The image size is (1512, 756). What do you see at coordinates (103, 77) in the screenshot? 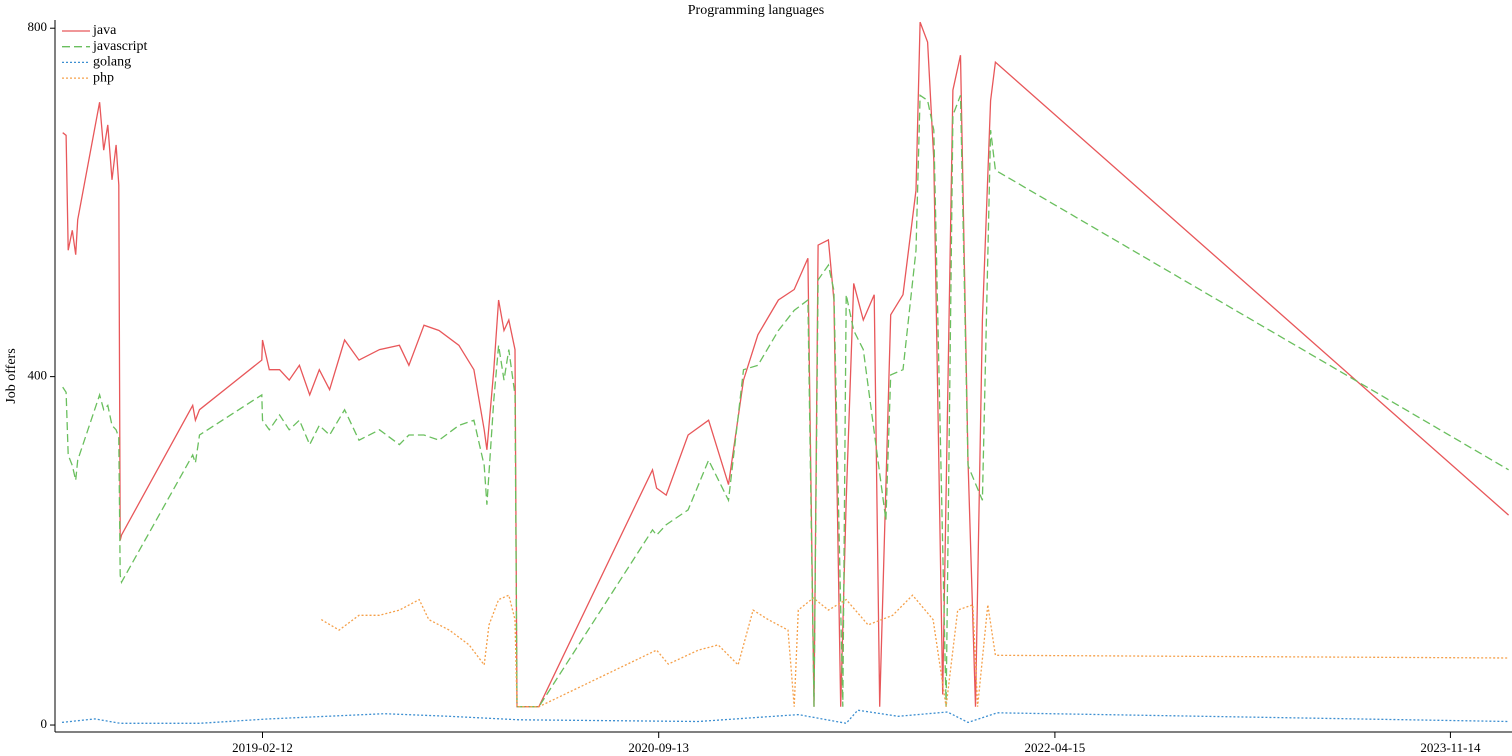
I see `legend-label: php` at bounding box center [103, 77].